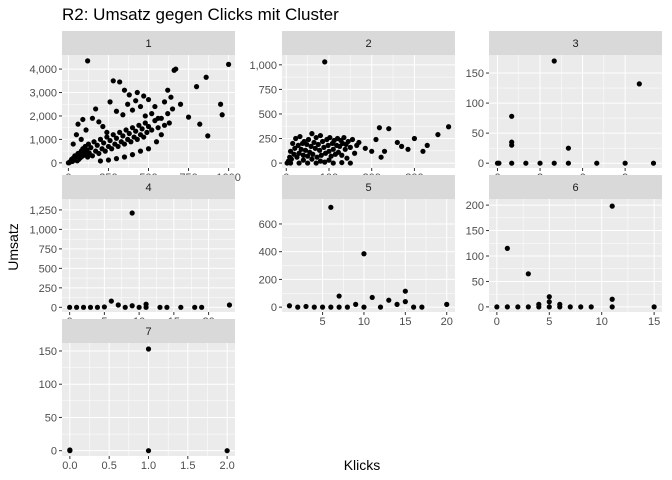  Describe the element at coordinates (475, 206) in the screenshot. I see `y-tick-label: 200` at that location.